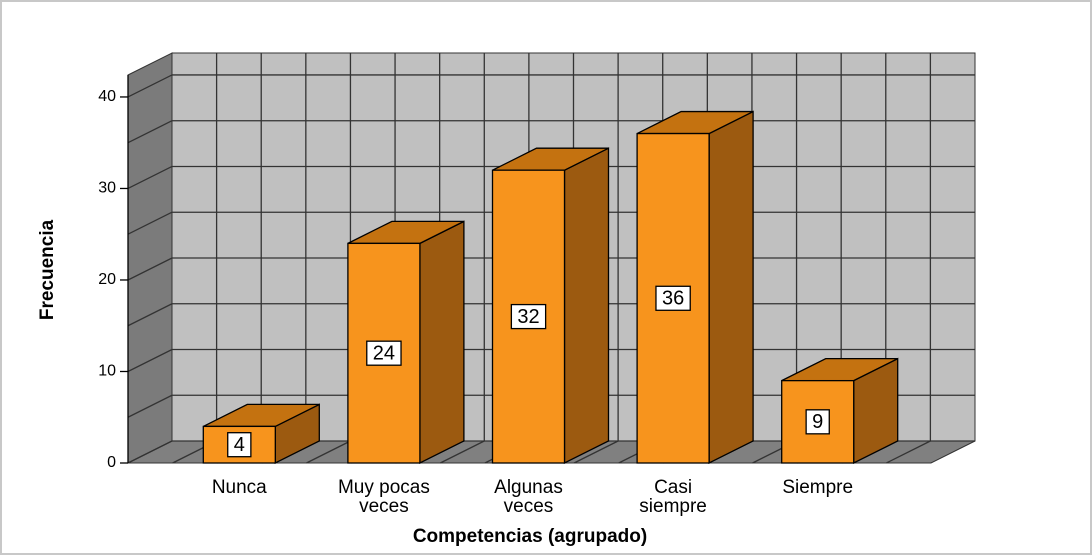 This screenshot has height=555, width=1092. What do you see at coordinates (107, 96) in the screenshot?
I see `y-tick-label: 40` at bounding box center [107, 96].